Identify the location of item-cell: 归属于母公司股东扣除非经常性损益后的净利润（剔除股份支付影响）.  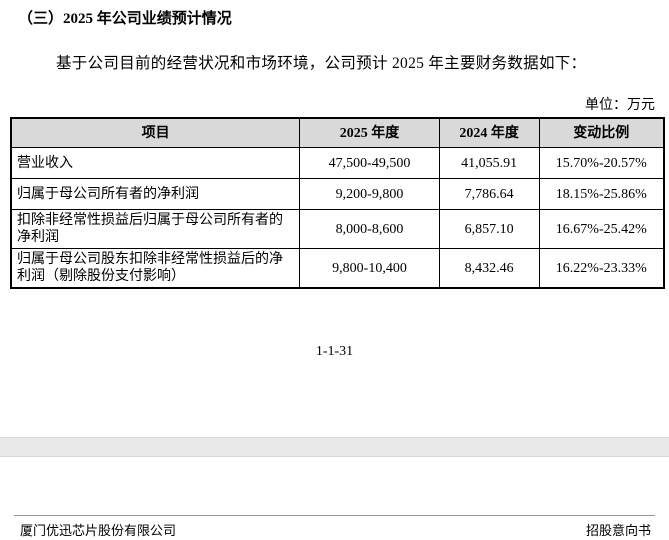
(155, 268).